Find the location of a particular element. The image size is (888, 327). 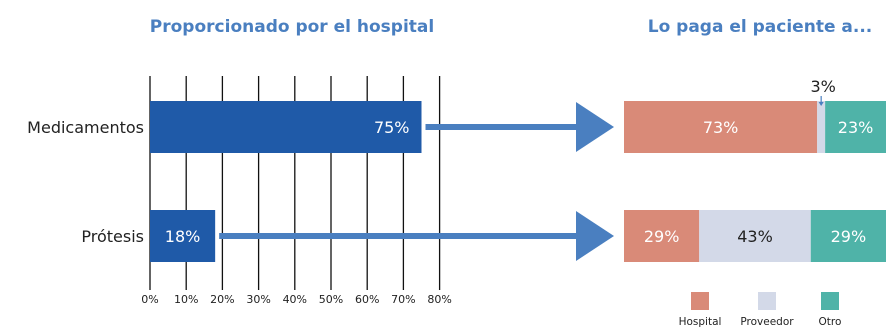

x-tick-label: 10% is located at coordinates (186, 299).